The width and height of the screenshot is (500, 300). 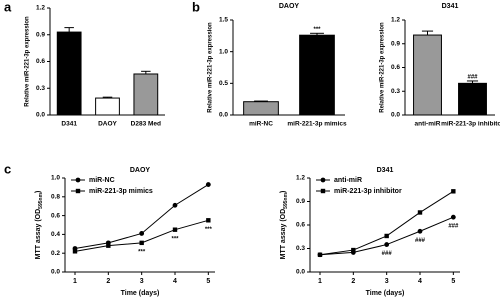 What do you see at coordinates (69, 124) in the screenshot?
I see `x-tick-label: D341` at bounding box center [69, 124].